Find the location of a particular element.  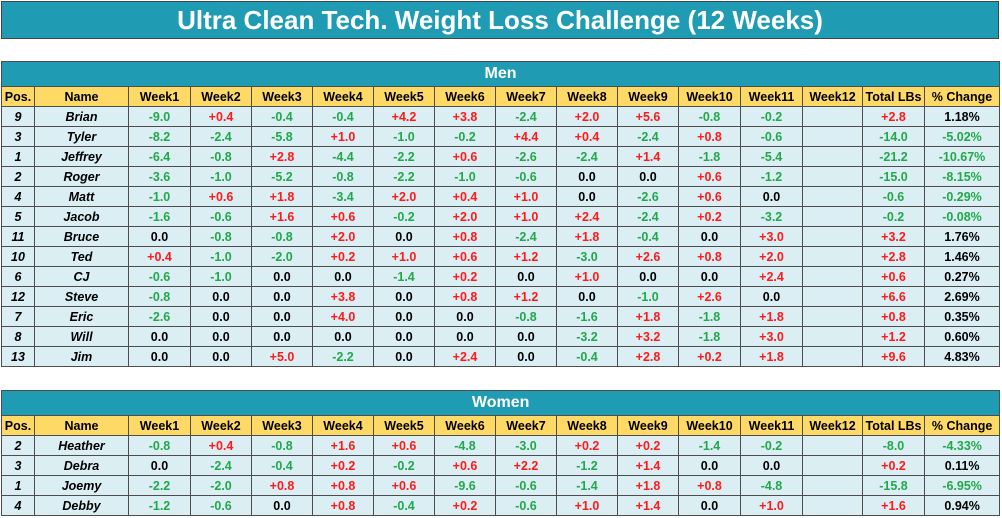

week-cell: +1.6 is located at coordinates (343, 445).